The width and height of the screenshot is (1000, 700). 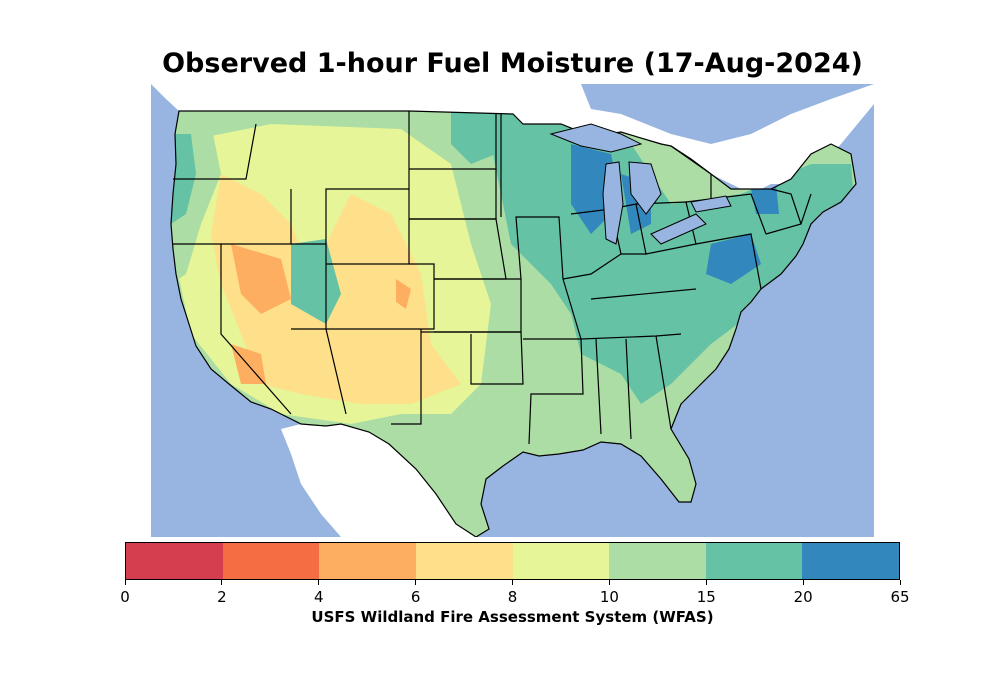 I want to click on colorbar, so click(x=512, y=561).